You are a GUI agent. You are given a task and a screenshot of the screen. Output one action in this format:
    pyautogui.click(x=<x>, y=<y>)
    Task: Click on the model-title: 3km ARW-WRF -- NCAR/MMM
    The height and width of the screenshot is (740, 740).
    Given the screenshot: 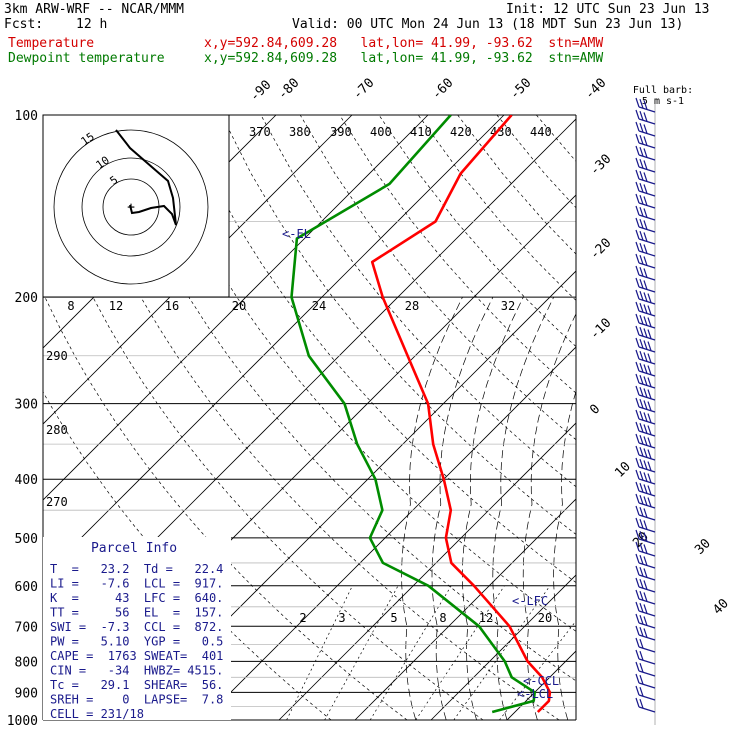 What is the action you would take?
    pyautogui.click(x=94, y=9)
    